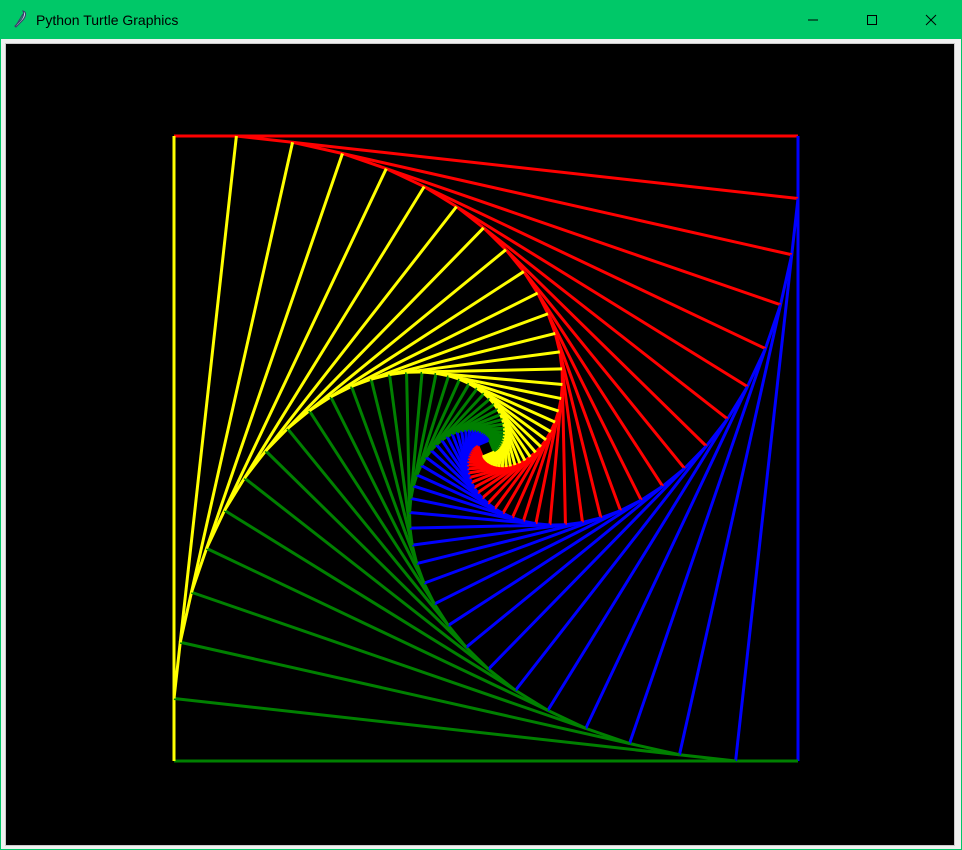 This screenshot has height=850, width=962. I want to click on maximize-icon, so click(872, 19).